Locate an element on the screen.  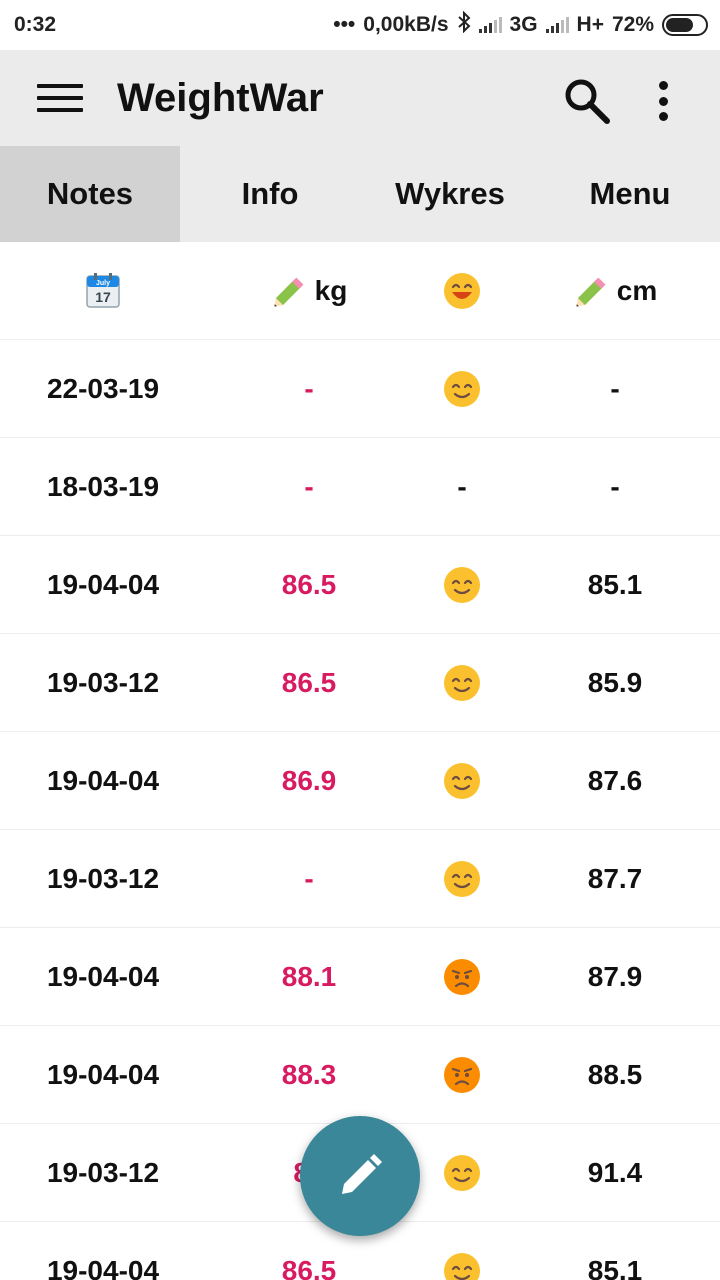
table-row: 19-04-04 88.1 87.9 is located at coordinates (360, 977).